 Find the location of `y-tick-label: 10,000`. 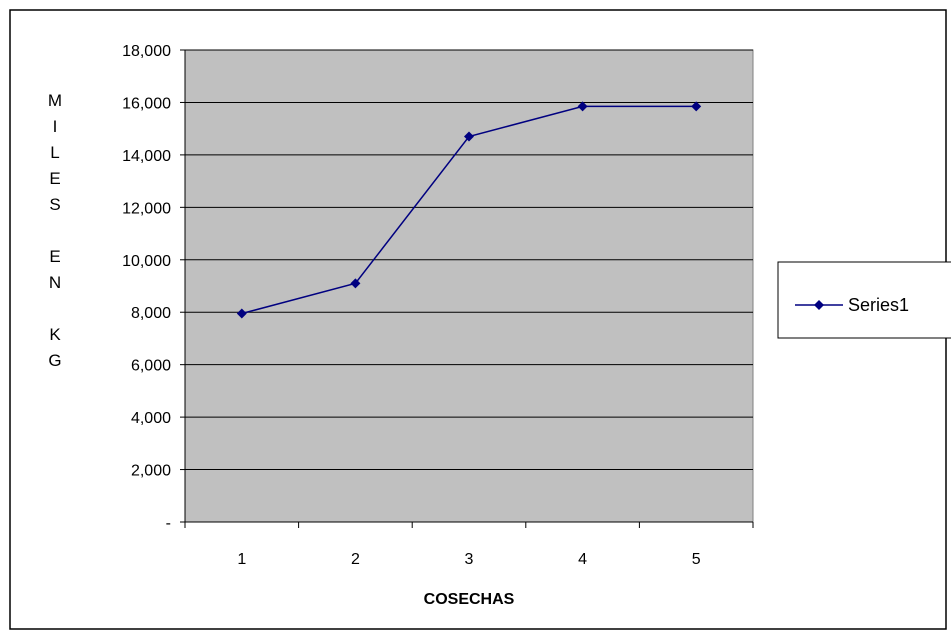

y-tick-label: 10,000 is located at coordinates (146, 261).